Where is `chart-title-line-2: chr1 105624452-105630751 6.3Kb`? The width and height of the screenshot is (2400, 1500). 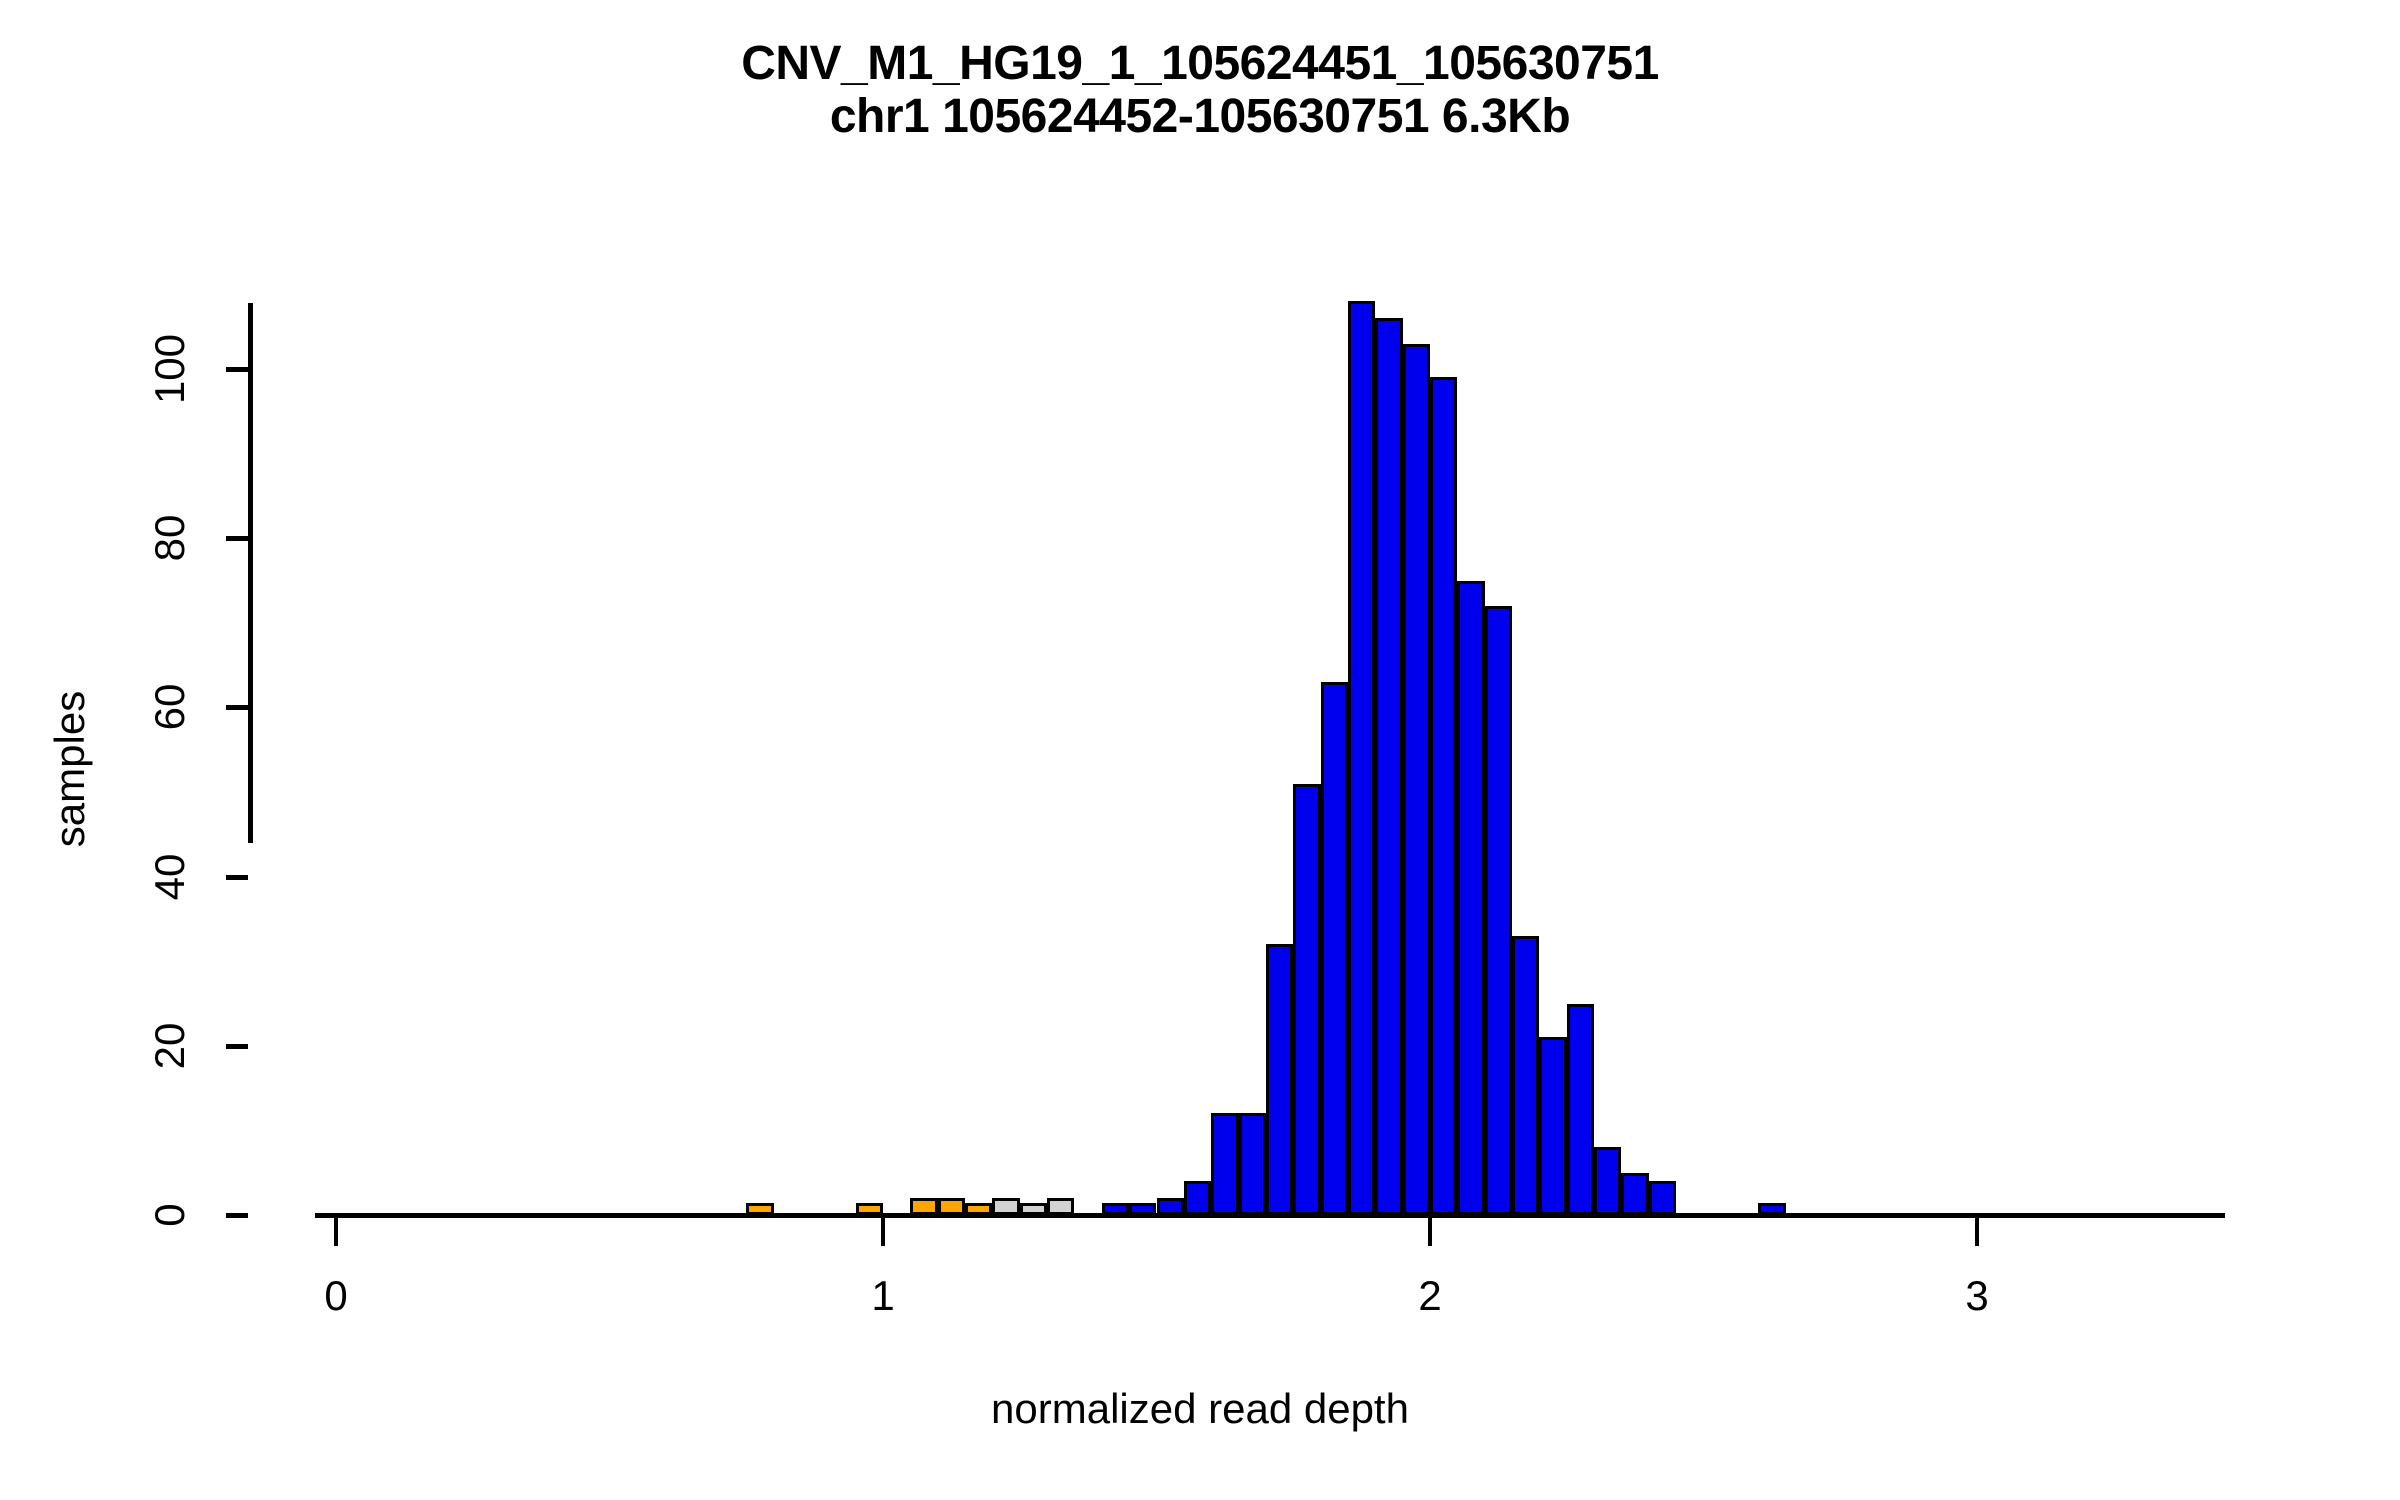 chart-title-line-2: chr1 105624452-105630751 6.3Kb is located at coordinates (1200, 116).